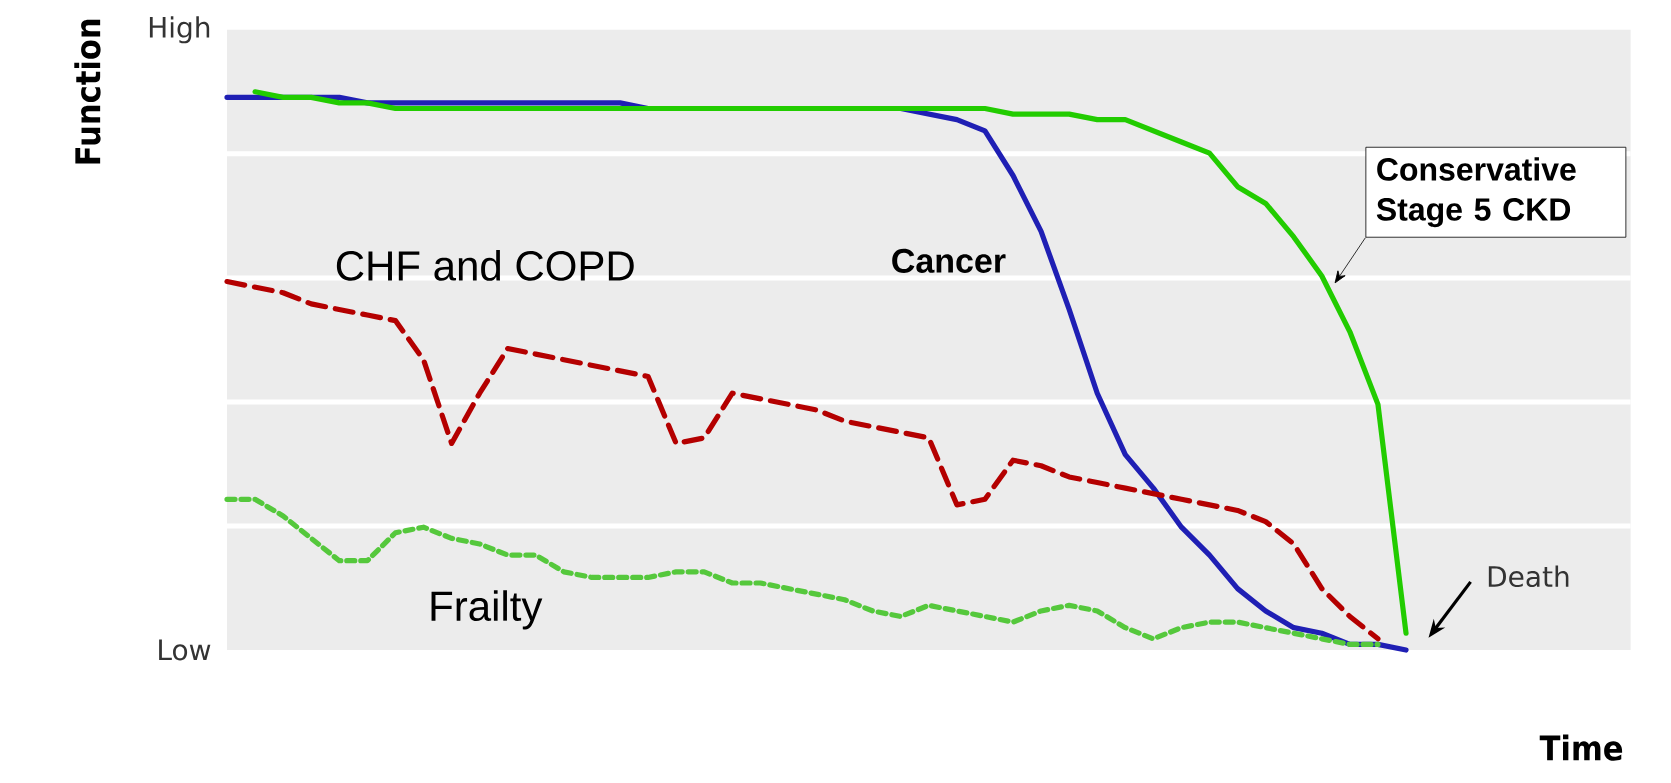  What do you see at coordinates (179, 30) in the screenshot?
I see `text: High` at bounding box center [179, 30].